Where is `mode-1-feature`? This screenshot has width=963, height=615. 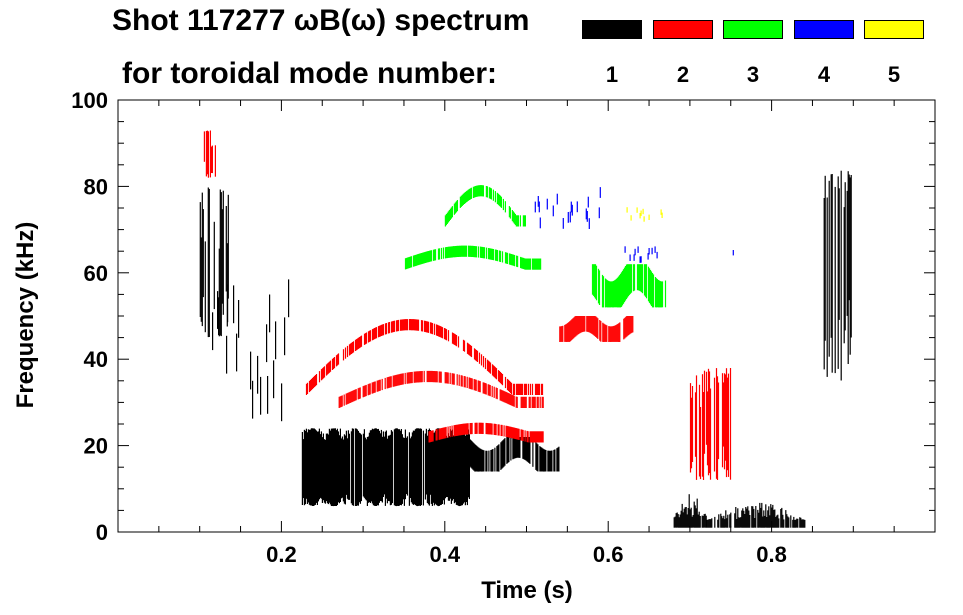 mode-1-feature is located at coordinates (837, 275).